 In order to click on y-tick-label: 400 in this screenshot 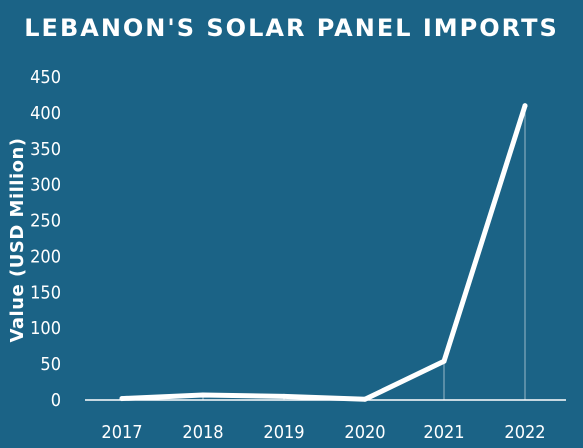, I will do `click(45, 113)`.